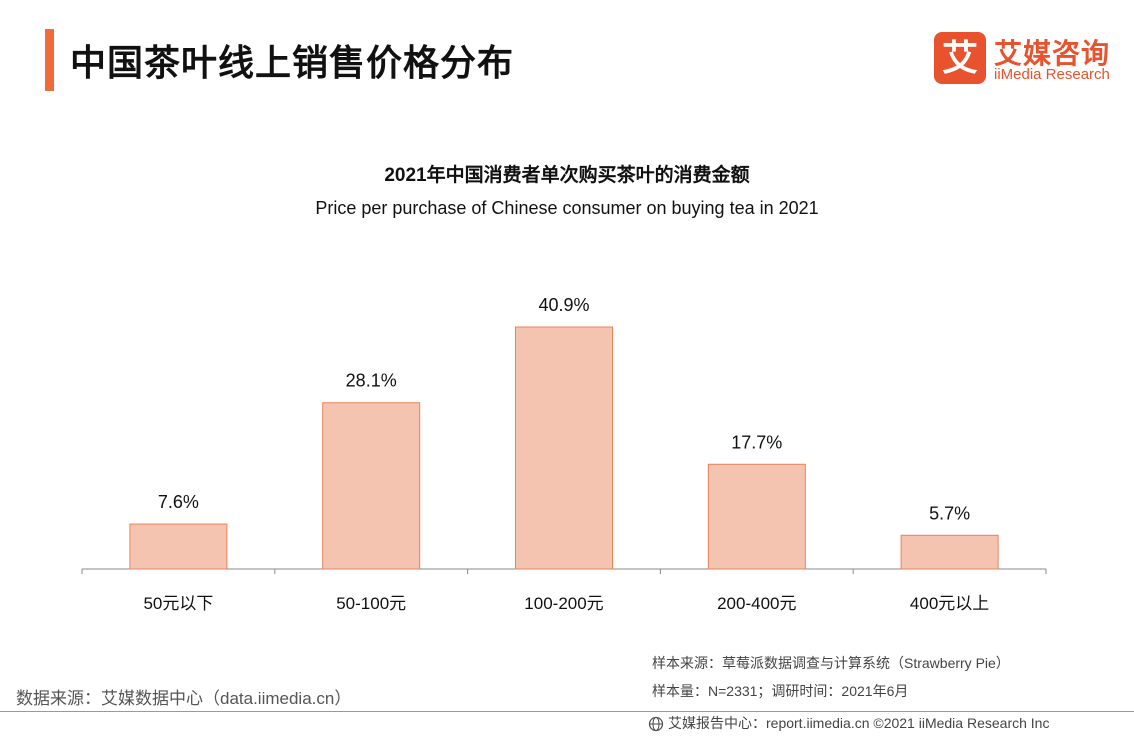  I want to click on footer-divider, so click(567, 711).